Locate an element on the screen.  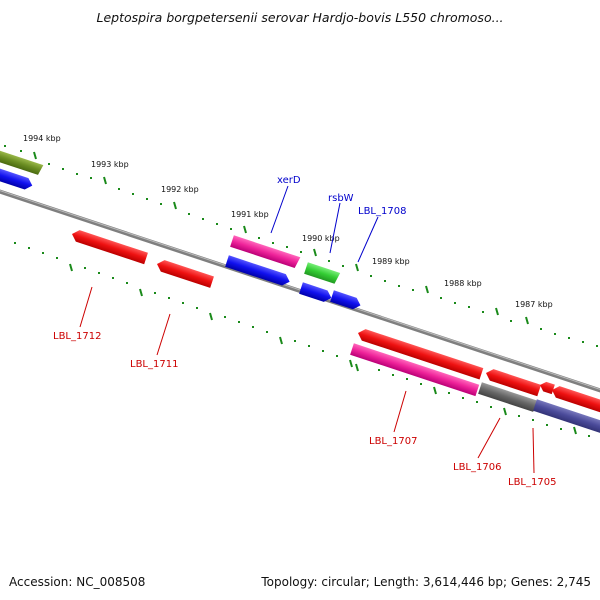
scale-label-1989: 1989 kbp is located at coordinates (391, 261).